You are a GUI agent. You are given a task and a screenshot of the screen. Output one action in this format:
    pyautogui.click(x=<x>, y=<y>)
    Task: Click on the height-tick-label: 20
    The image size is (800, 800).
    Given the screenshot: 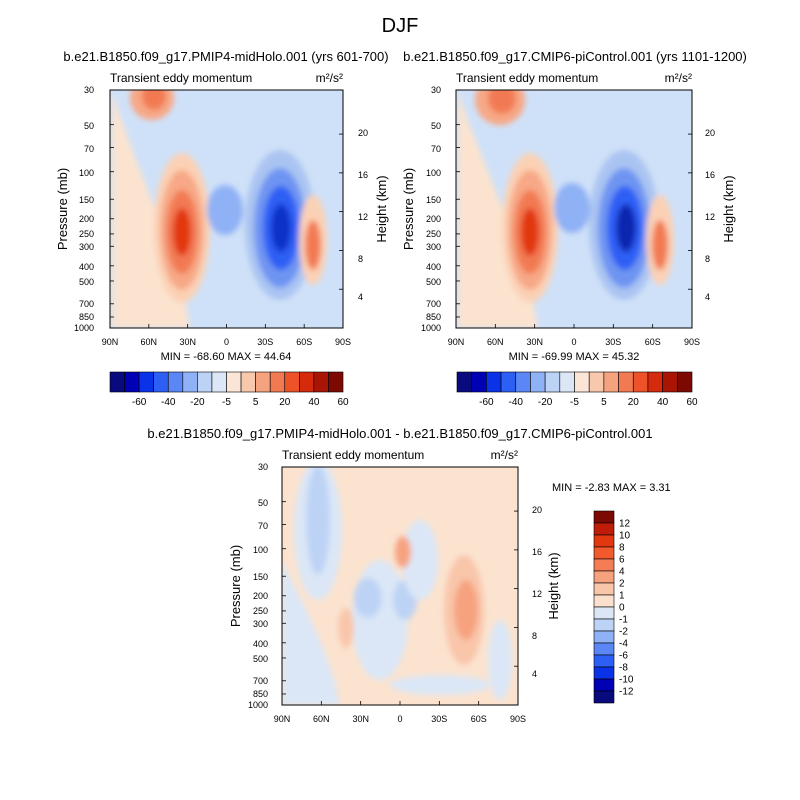 What is the action you would take?
    pyautogui.click(x=363, y=133)
    